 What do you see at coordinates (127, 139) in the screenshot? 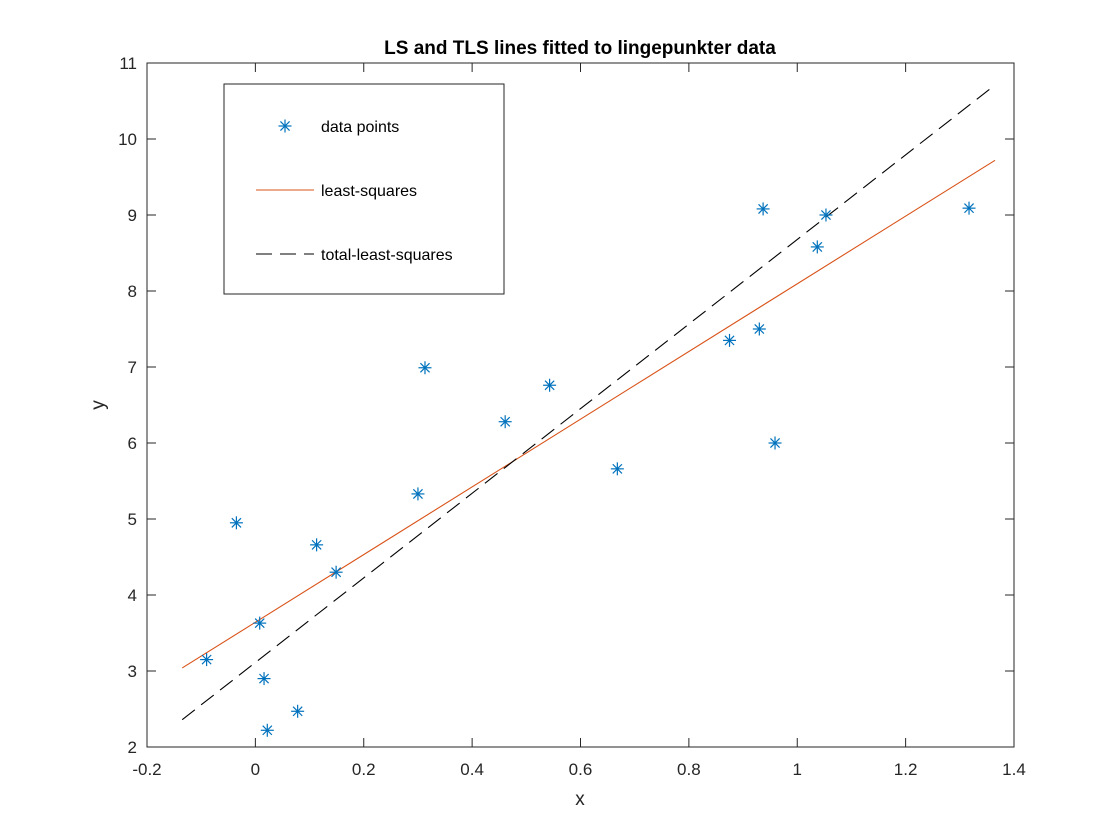
I see `y-tick-label: 10` at bounding box center [127, 139].